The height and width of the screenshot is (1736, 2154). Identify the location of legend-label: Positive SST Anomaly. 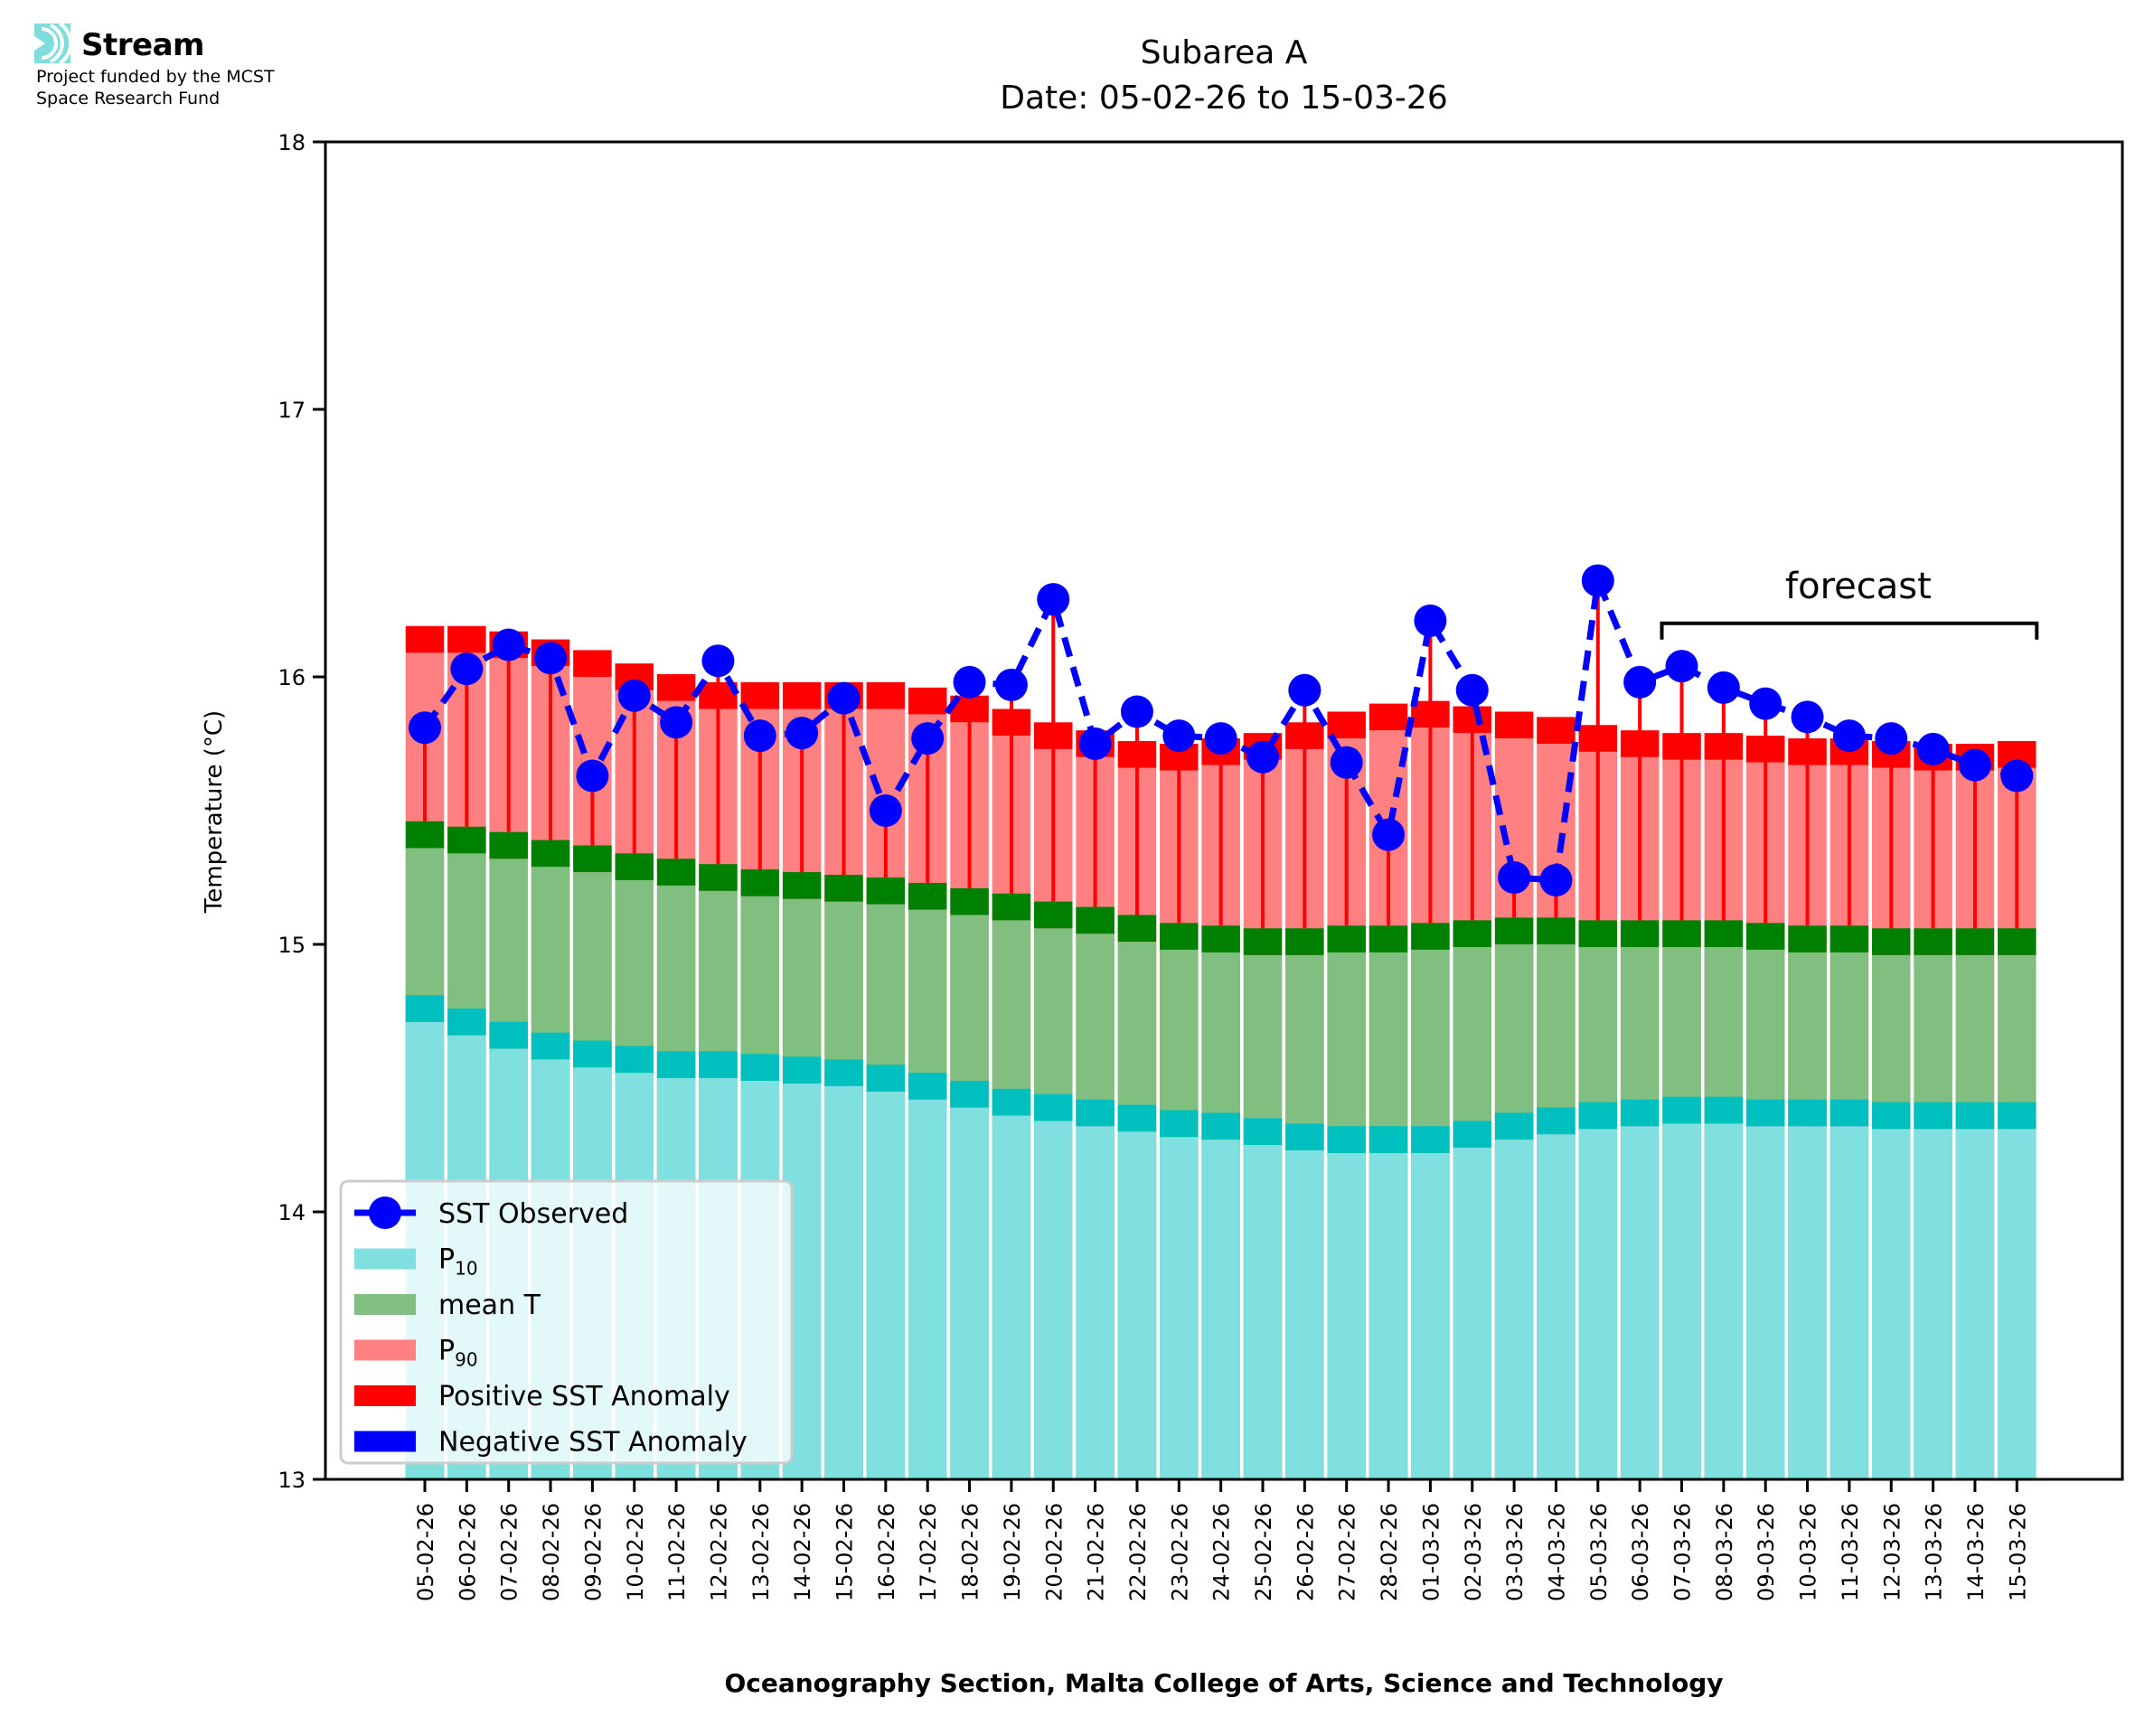
(584, 1397).